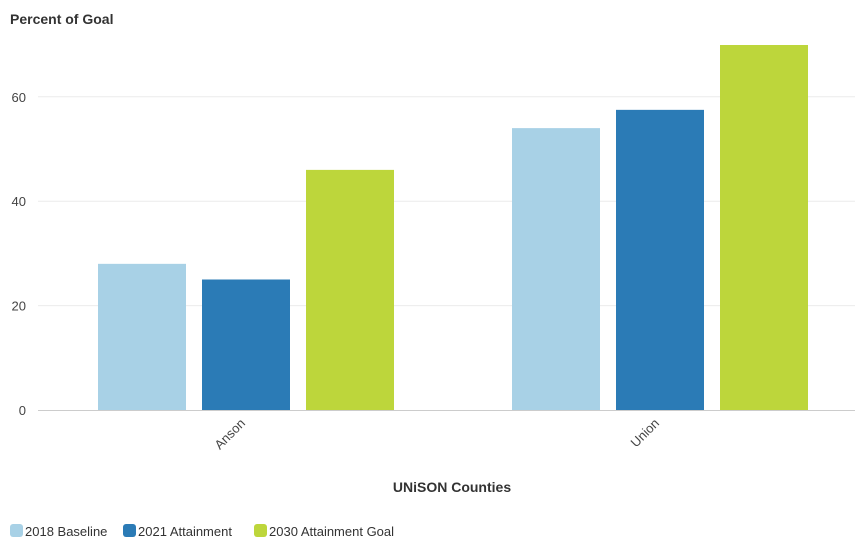 This screenshot has height=545, width=855. What do you see at coordinates (19, 254) in the screenshot?
I see `y-axis-ticks: 0 20 40 60` at bounding box center [19, 254].